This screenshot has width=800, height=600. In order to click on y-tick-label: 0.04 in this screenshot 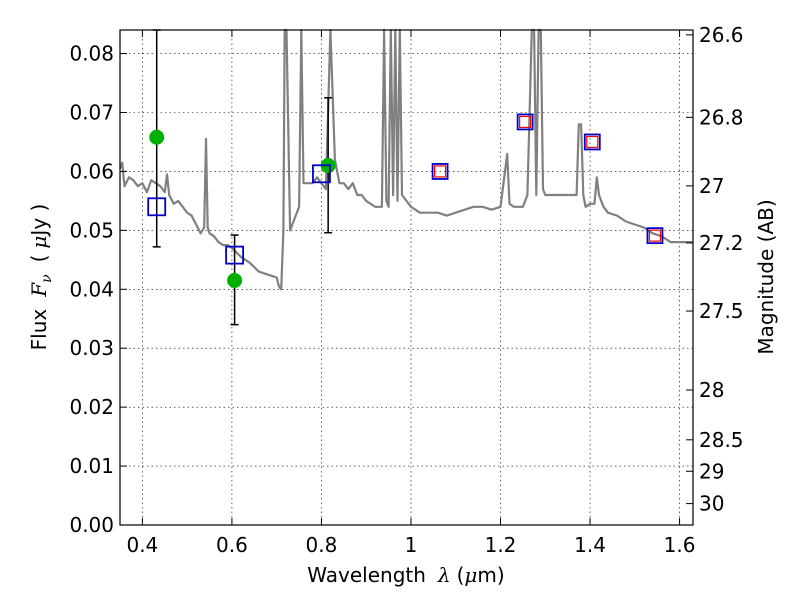, I will do `click(91, 289)`.